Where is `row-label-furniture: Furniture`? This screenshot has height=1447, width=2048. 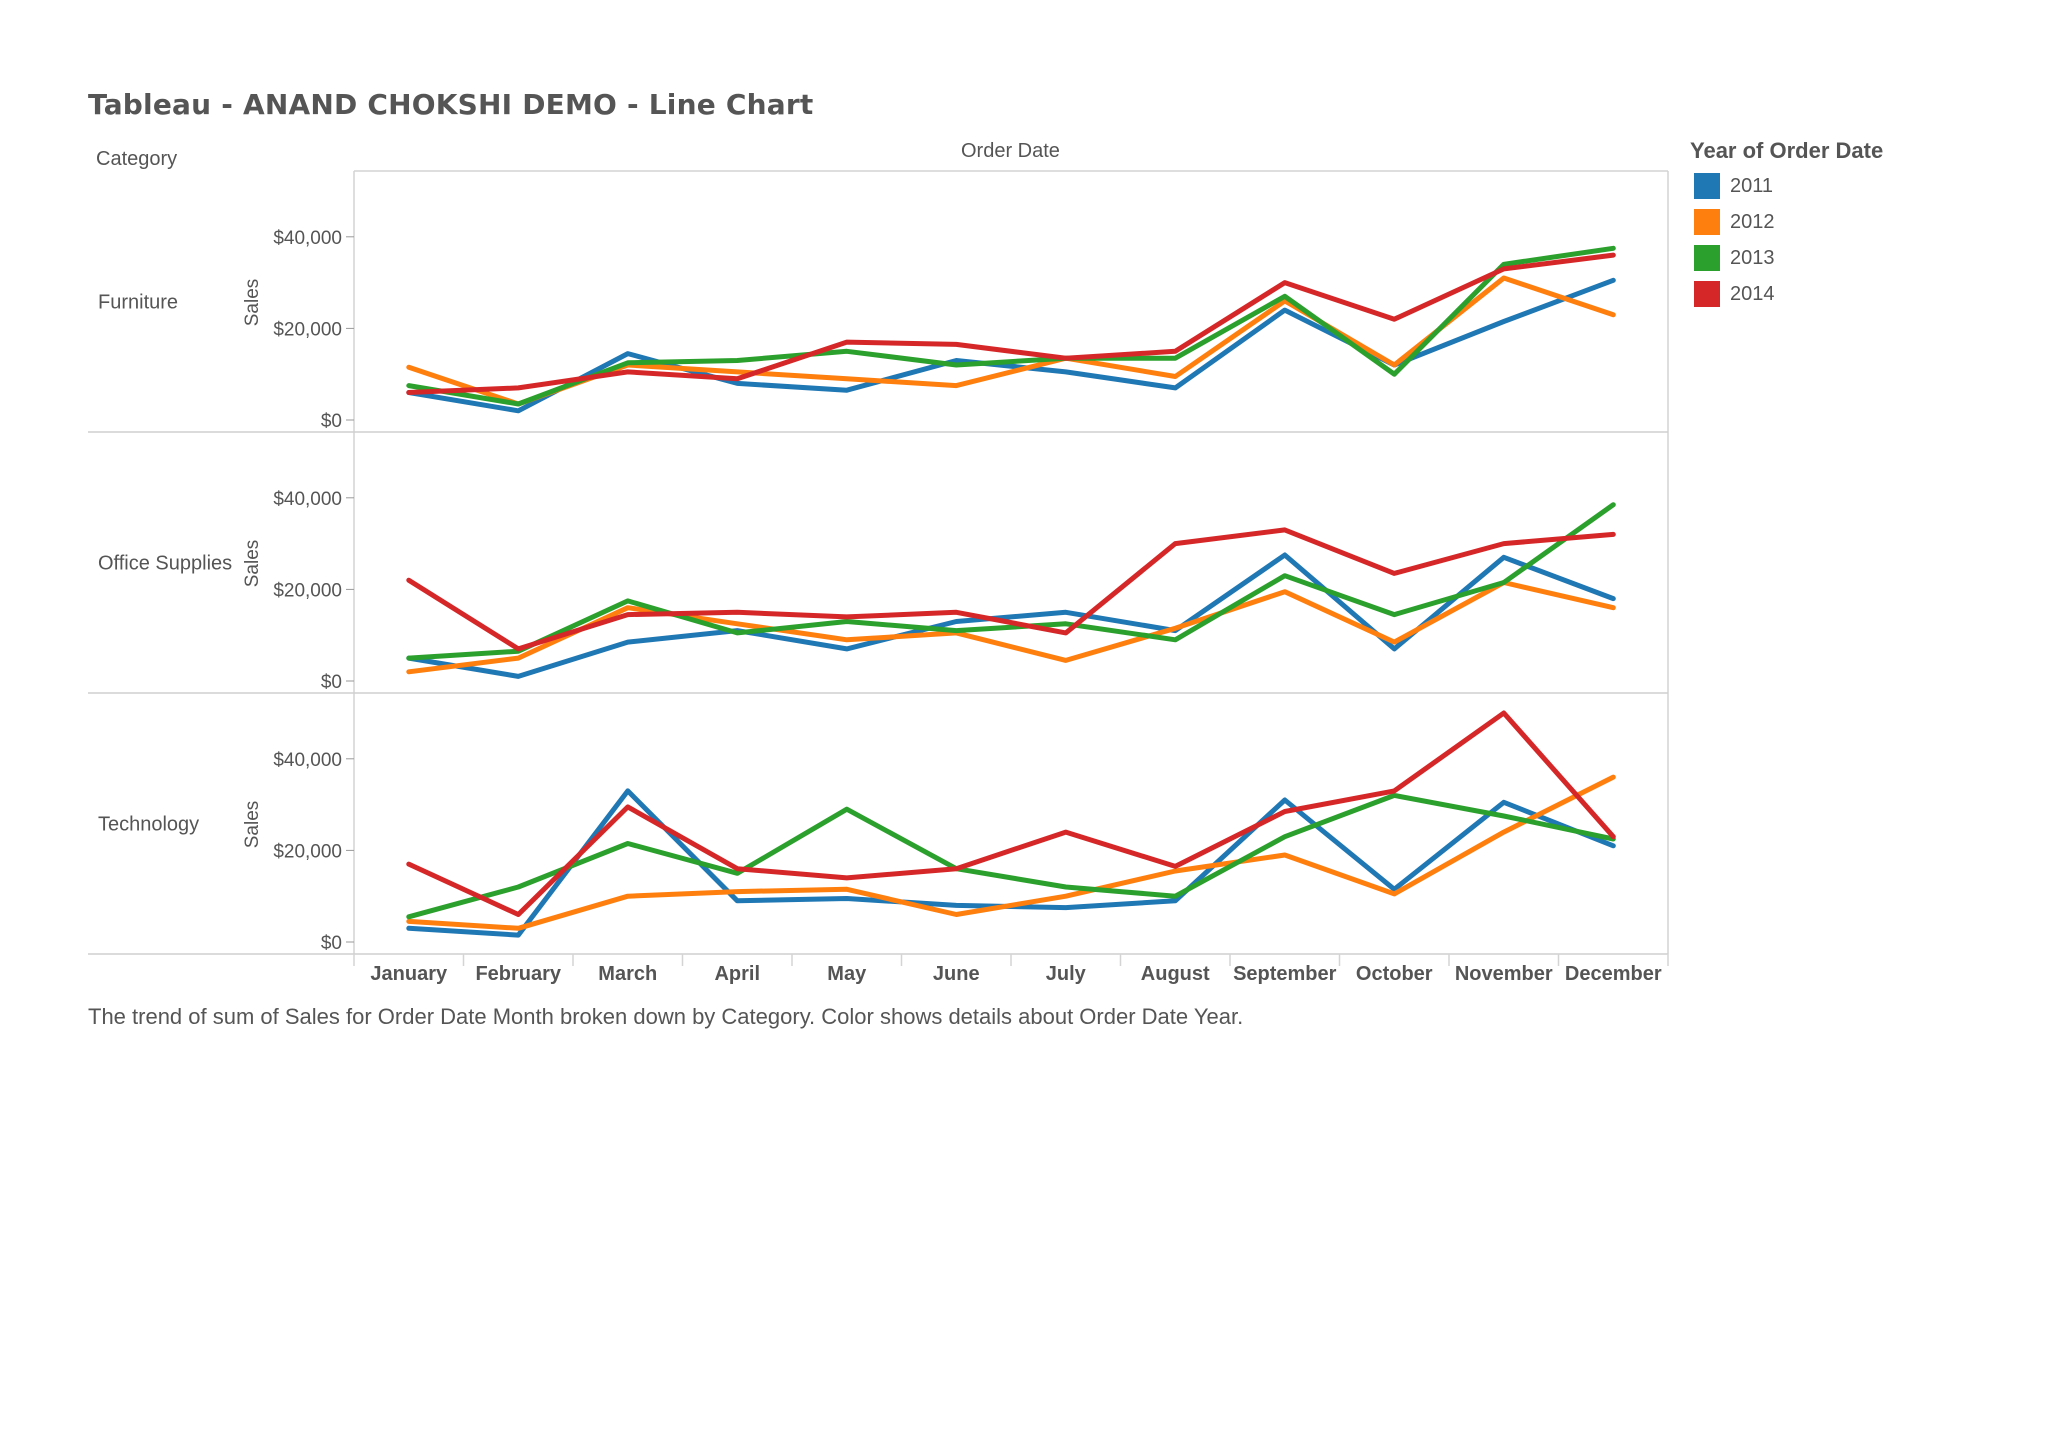 row-label-furniture: Furniture is located at coordinates (138, 303).